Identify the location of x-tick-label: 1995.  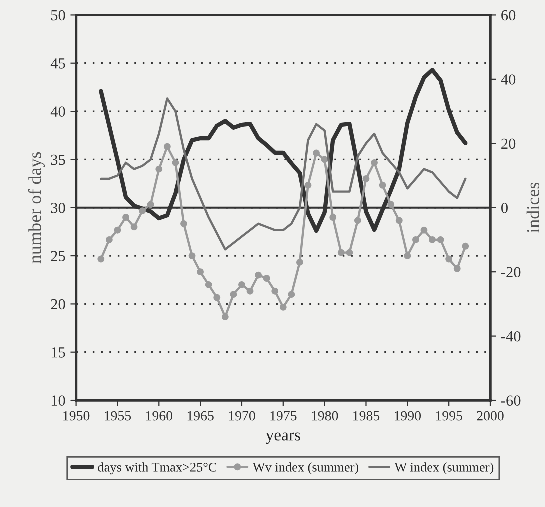
(449, 416).